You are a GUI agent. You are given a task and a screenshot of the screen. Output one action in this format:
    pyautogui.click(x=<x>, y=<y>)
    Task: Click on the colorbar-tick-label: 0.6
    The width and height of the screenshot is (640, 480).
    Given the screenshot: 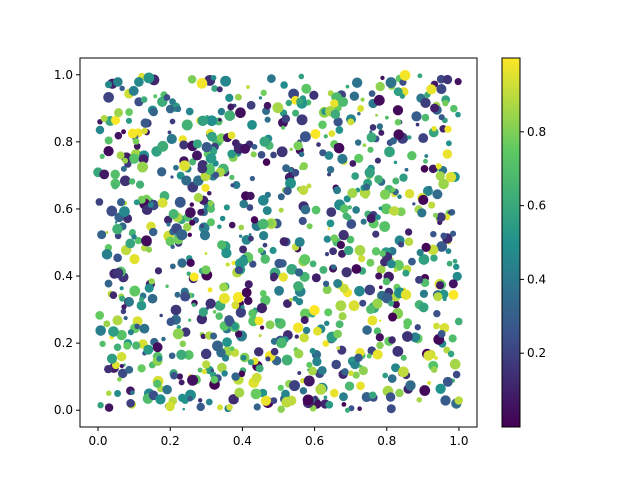 What is the action you would take?
    pyautogui.click(x=536, y=206)
    